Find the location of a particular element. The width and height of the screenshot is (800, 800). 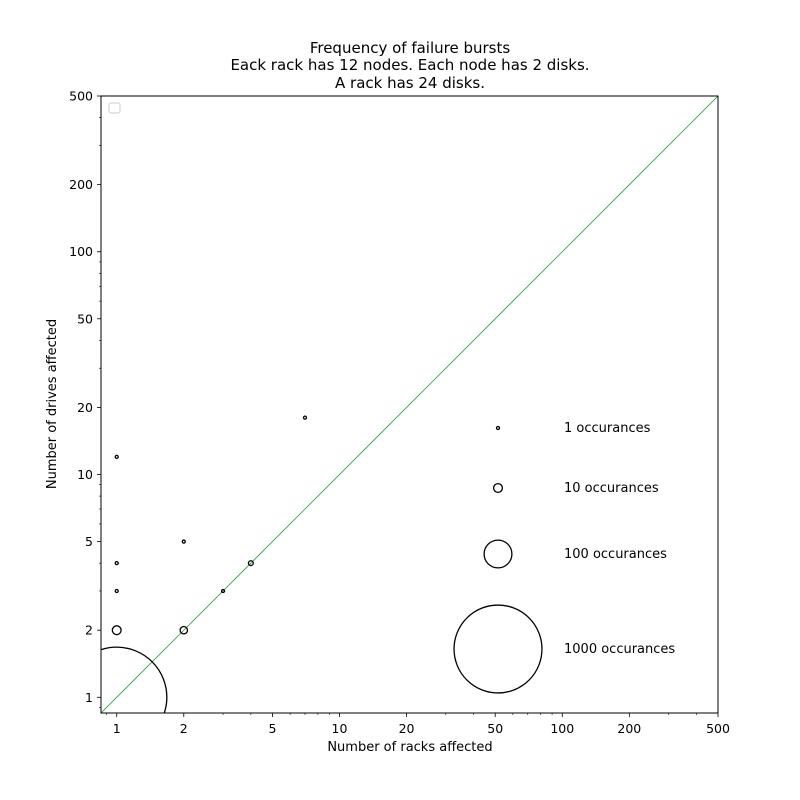

chart-subtitle-2: A rack has 24 disks. is located at coordinates (410, 83).